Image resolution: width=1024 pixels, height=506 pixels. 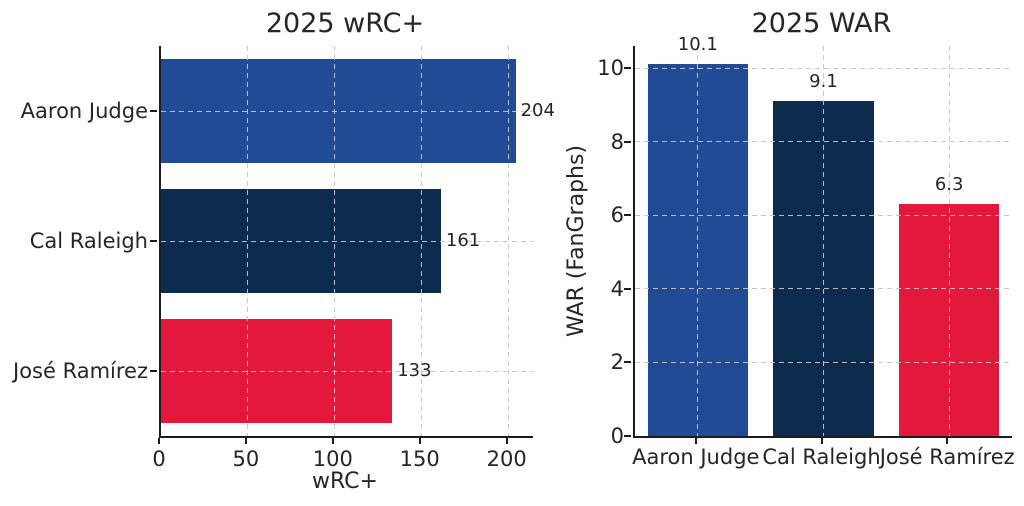 What do you see at coordinates (617, 288) in the screenshot?
I see `y-tick-label-4: 4` at bounding box center [617, 288].